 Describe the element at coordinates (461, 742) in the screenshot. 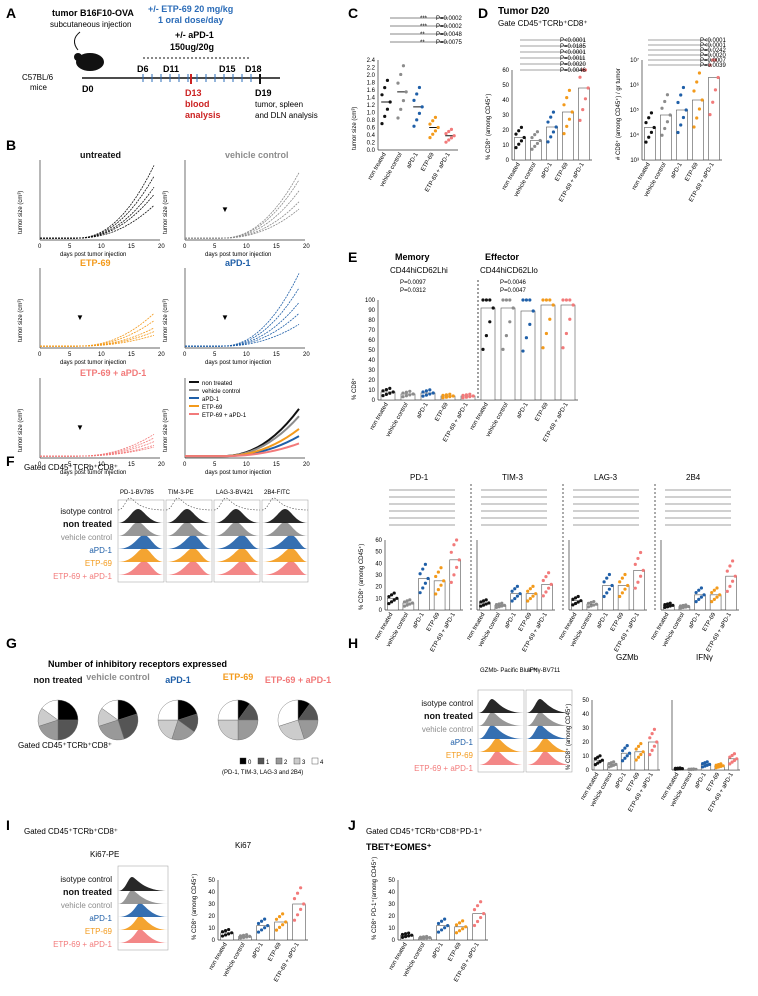

I see `row-label: aPD-1` at that location.